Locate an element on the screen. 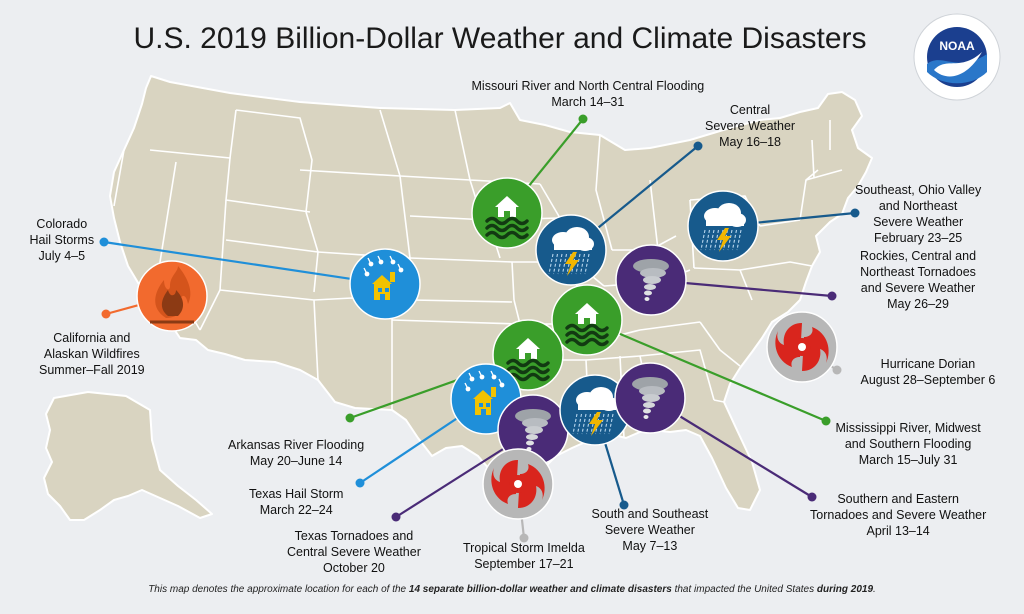  event-label-line: Hail Storms is located at coordinates (62, 240).